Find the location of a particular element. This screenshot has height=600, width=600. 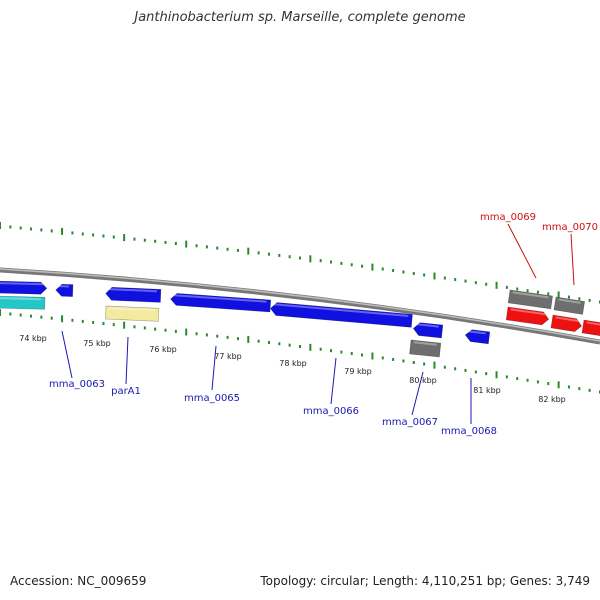

accession-text: Accession: NC_009659 is located at coordinates (78, 581).